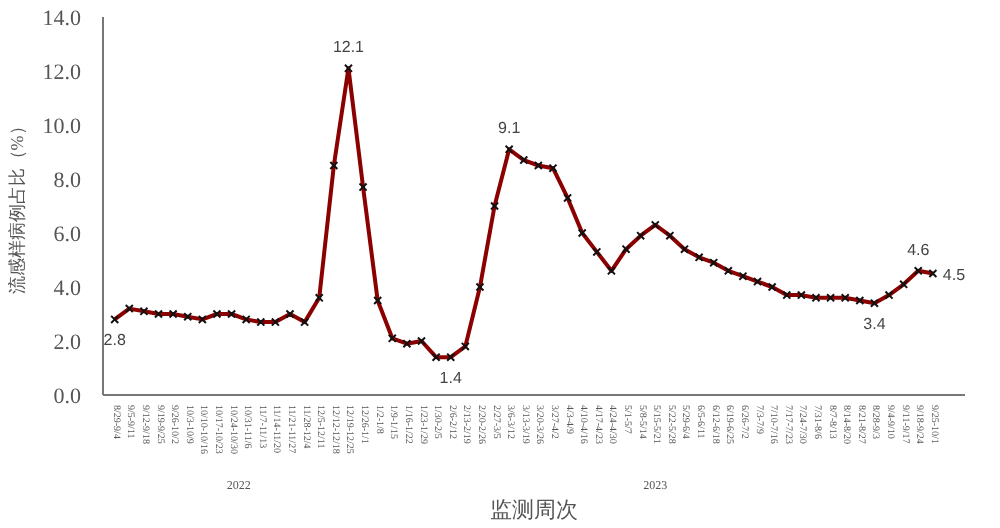 Image resolution: width=1000 pixels, height=528 pixels. Describe the element at coordinates (16, 206) in the screenshot. I see `y-axis-title: 流感样病例占比（%）` at that location.